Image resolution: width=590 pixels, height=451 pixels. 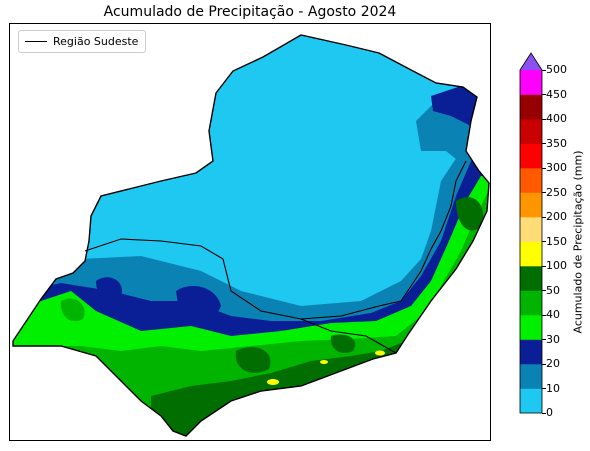 What do you see at coordinates (556, 192) in the screenshot?
I see `colorbar-tick-label: 250` at bounding box center [556, 192].